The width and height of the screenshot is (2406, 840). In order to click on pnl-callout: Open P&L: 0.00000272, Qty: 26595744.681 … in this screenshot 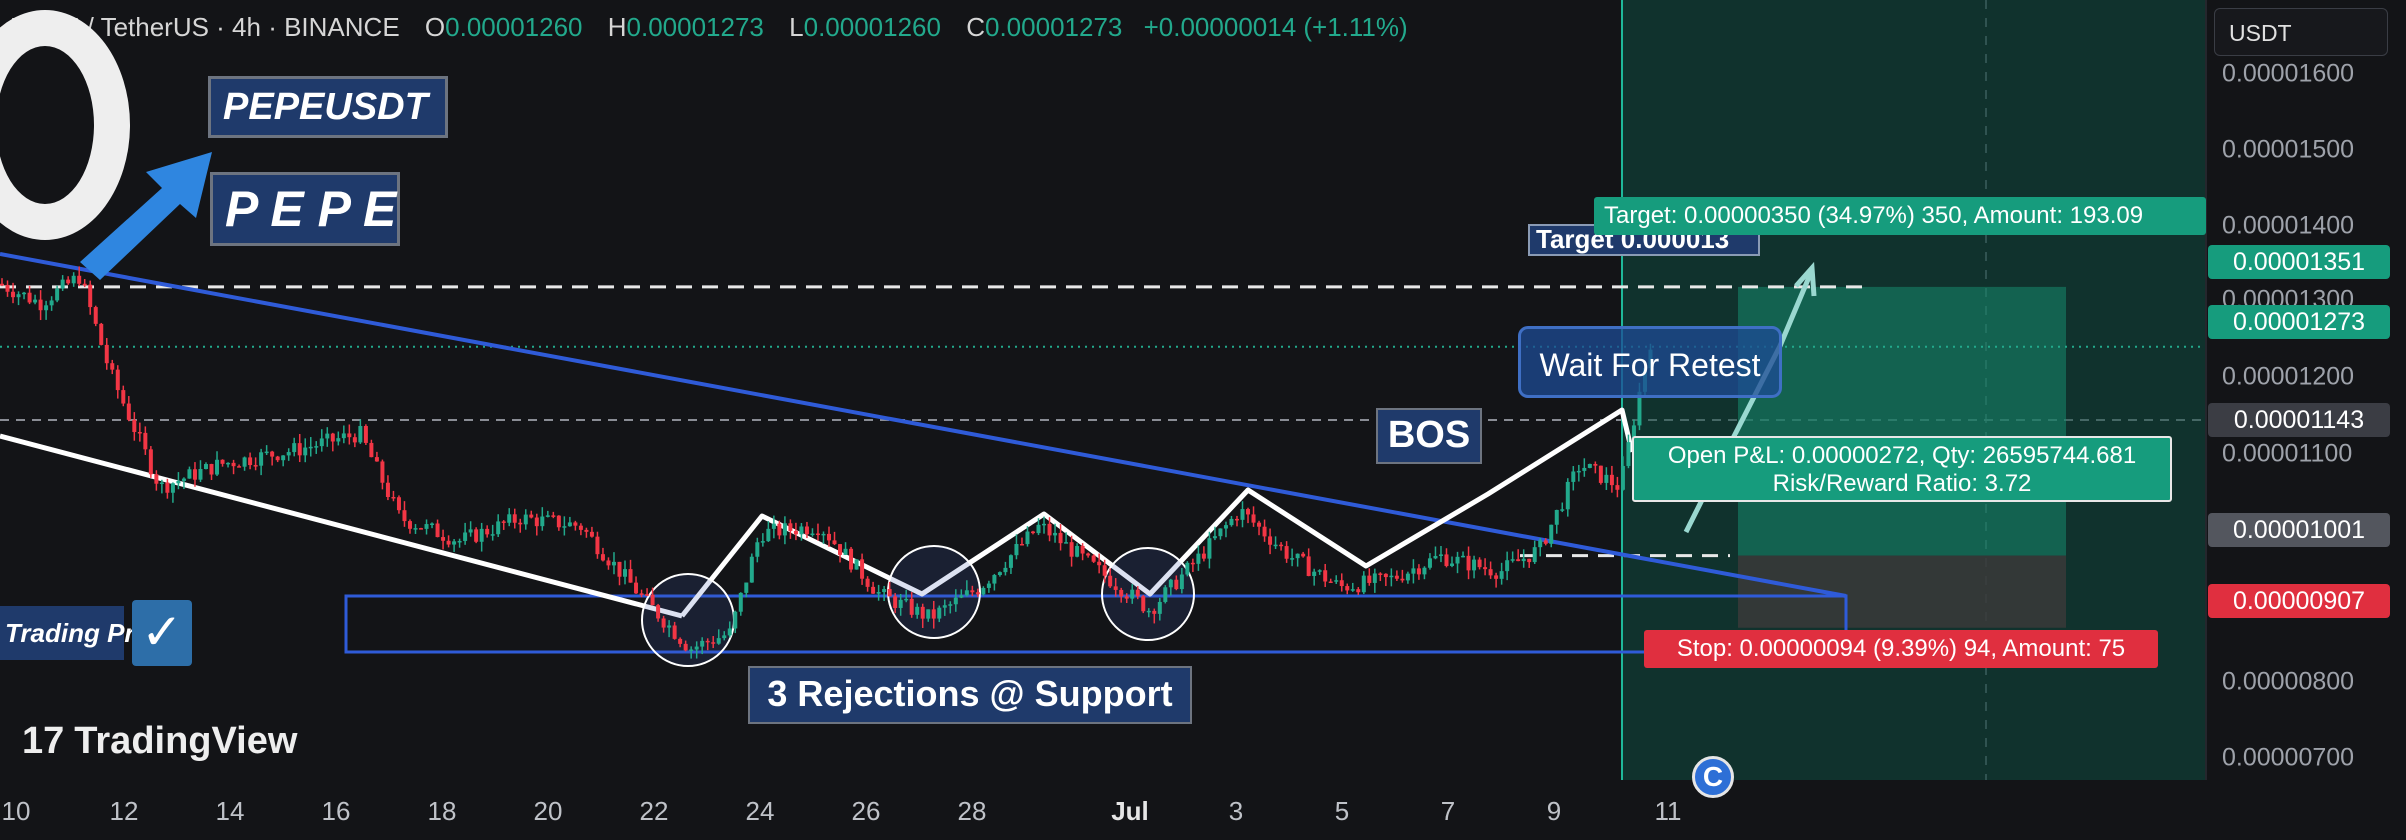, I will do `click(1902, 469)`.